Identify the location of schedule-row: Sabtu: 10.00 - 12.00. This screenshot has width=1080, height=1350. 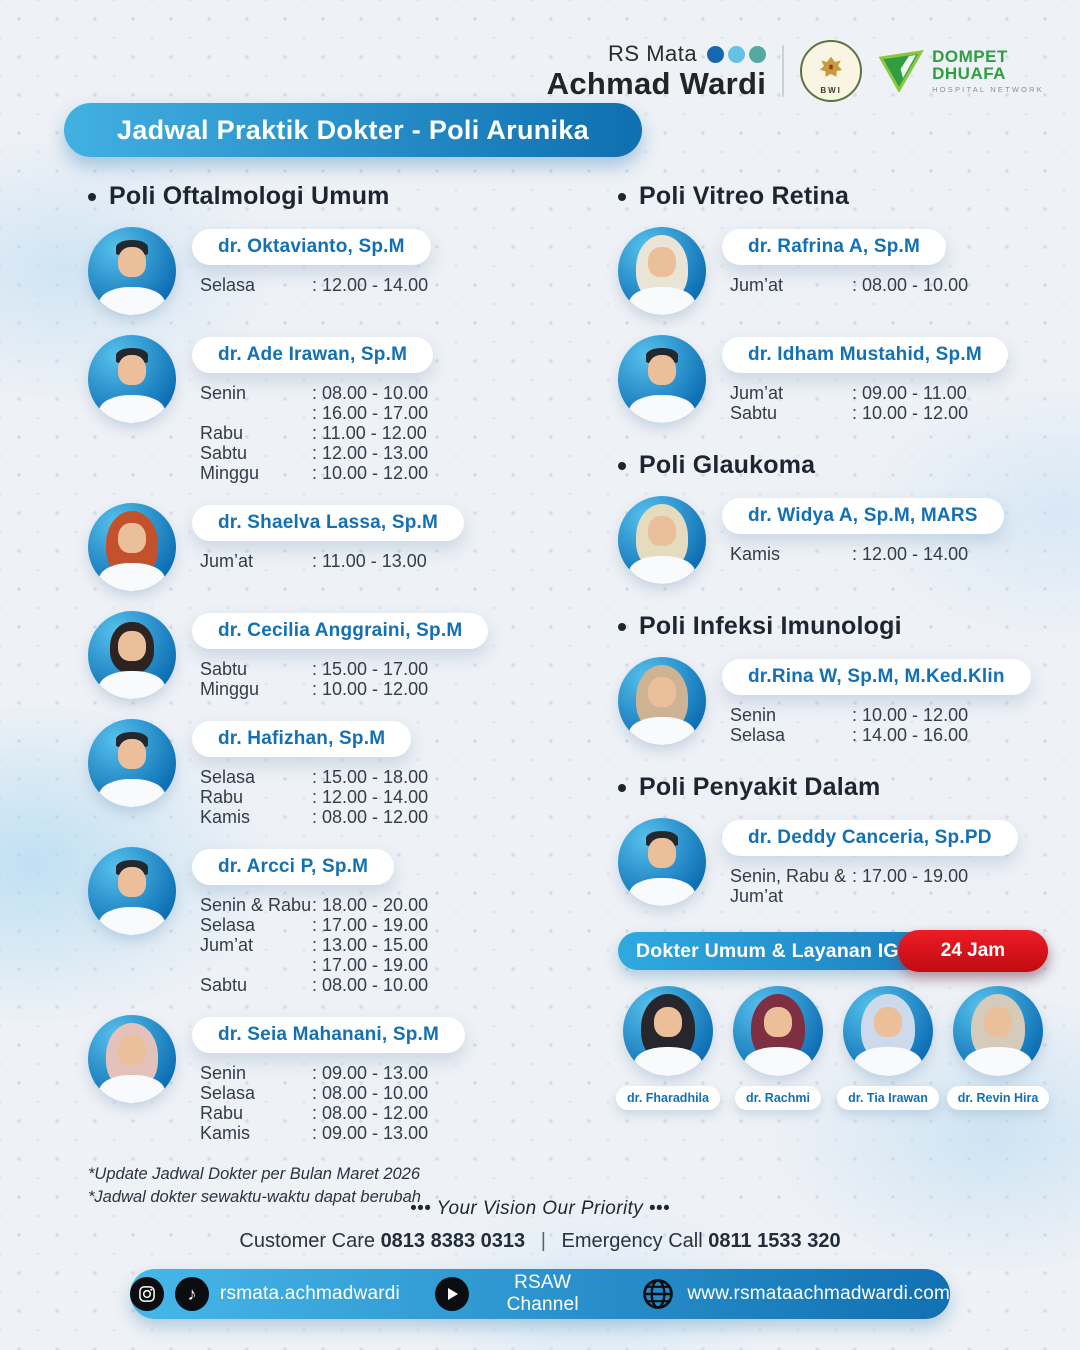
(849, 413).